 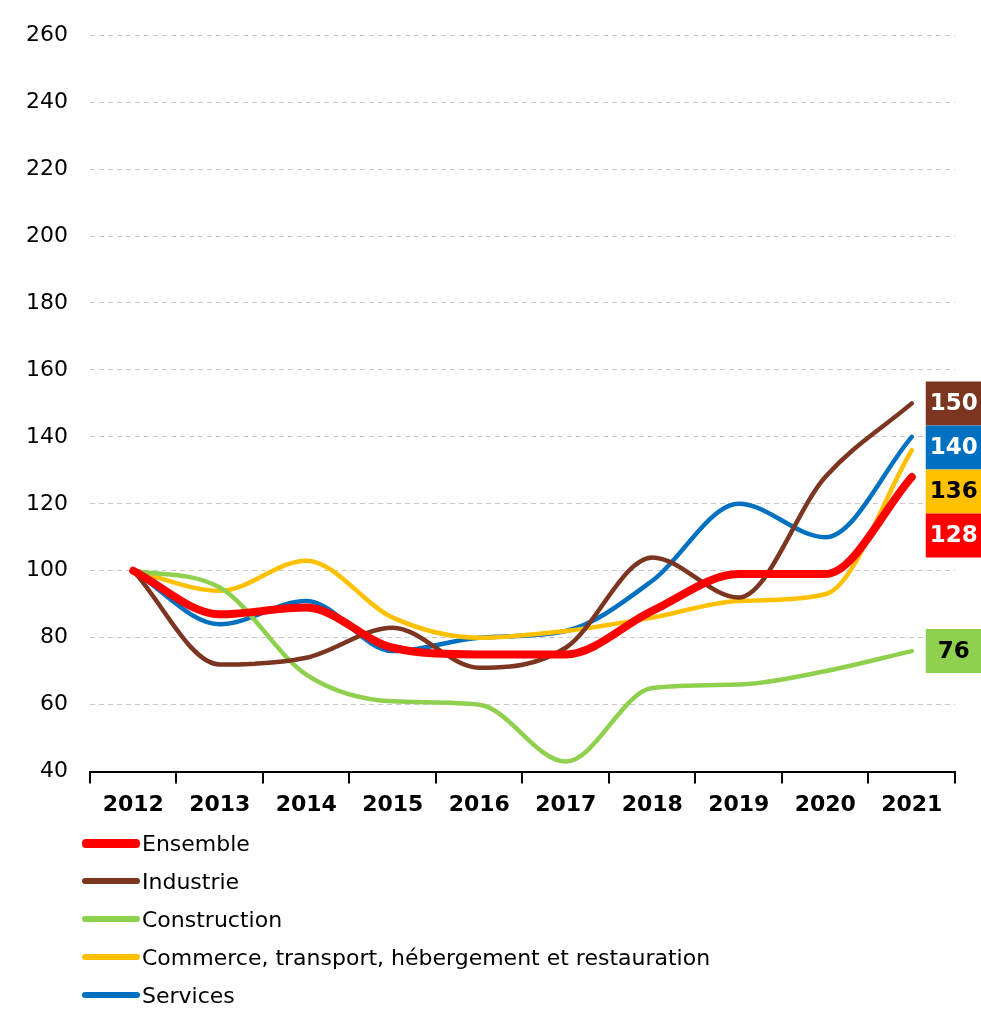 I want to click on y-tick-label: 100, so click(x=46, y=569).